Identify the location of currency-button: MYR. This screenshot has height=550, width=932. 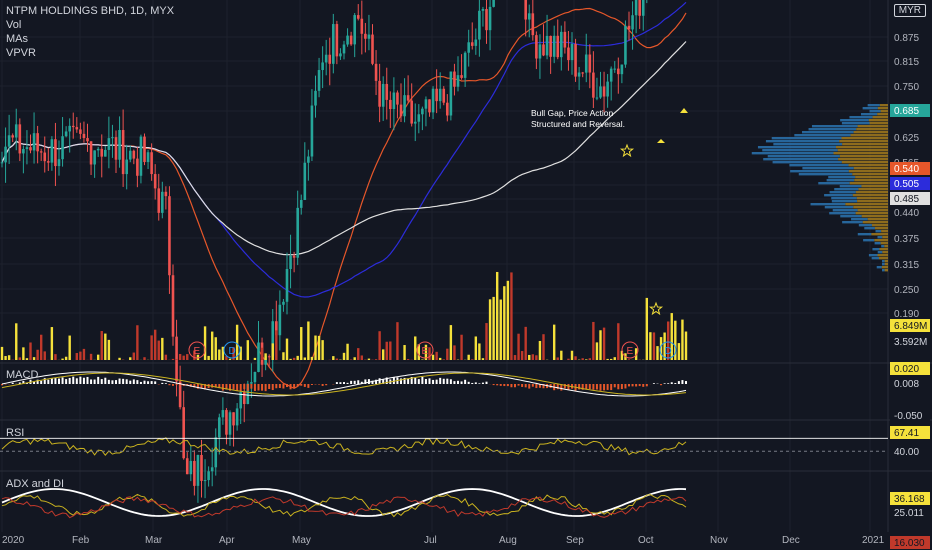
(909, 10).